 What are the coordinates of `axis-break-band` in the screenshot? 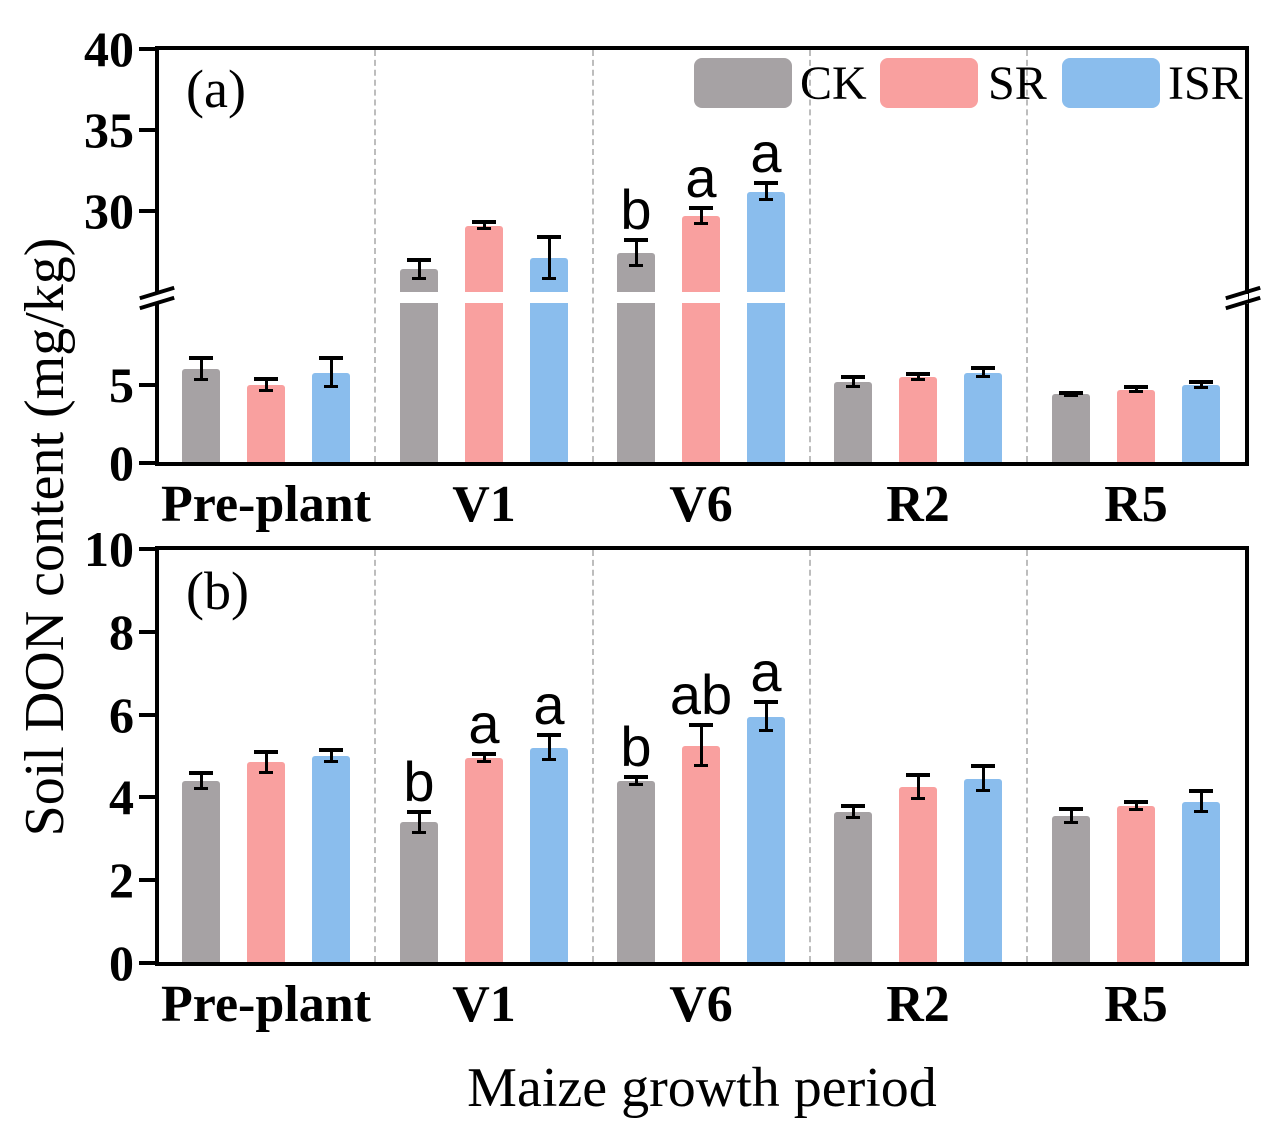 It's located at (702, 297).